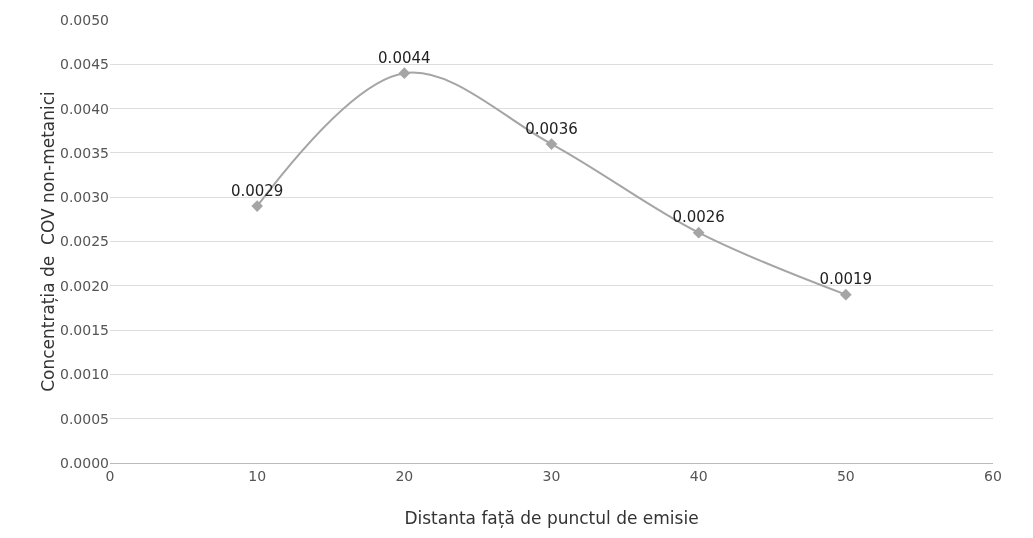  Describe the element at coordinates (84, 19) in the screenshot. I see `y-tick-label: 0.0050` at that location.